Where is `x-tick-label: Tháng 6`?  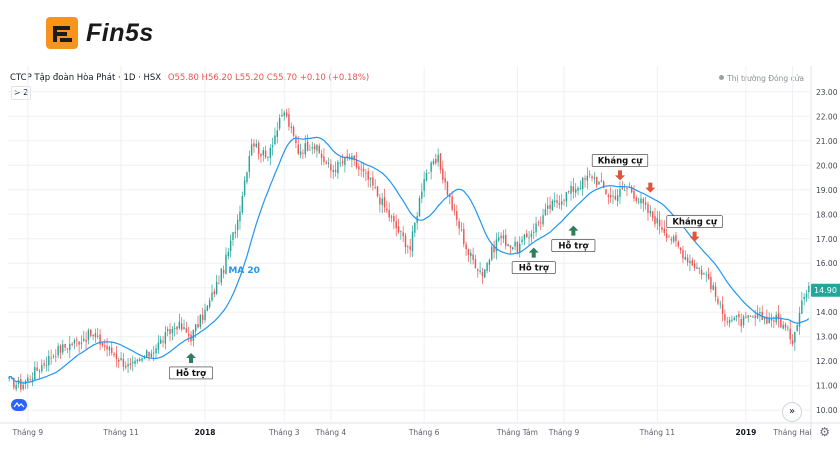
x-tick-label: Tháng 6 is located at coordinates (424, 432).